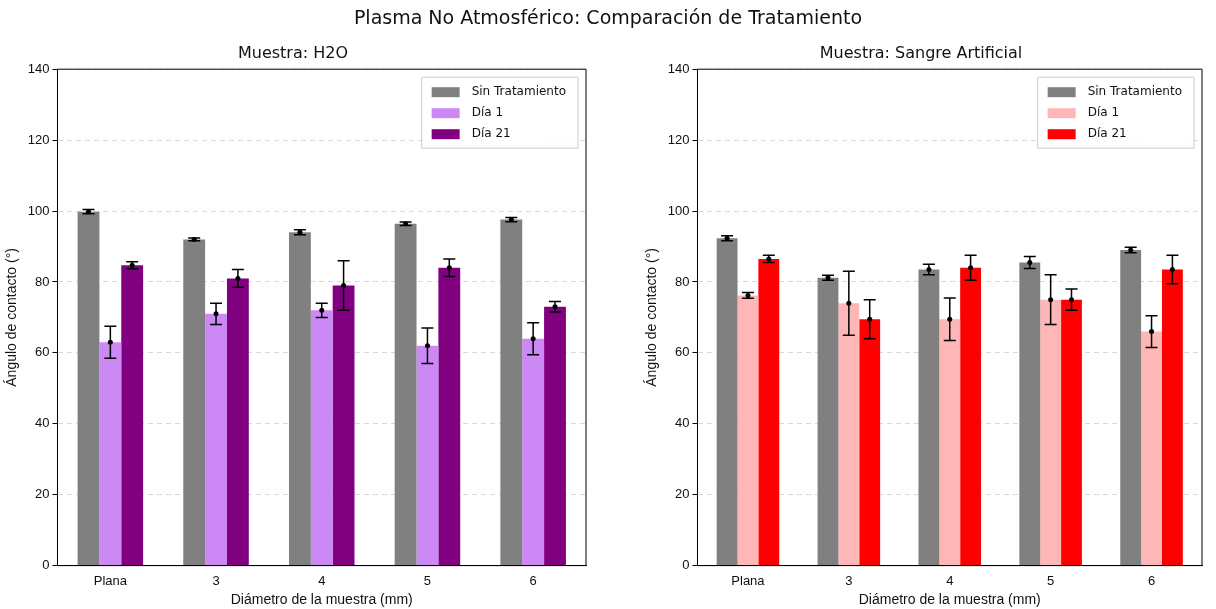 The height and width of the screenshot is (609, 1216). I want to click on chart-title: Muestra: H2O, so click(293, 52).